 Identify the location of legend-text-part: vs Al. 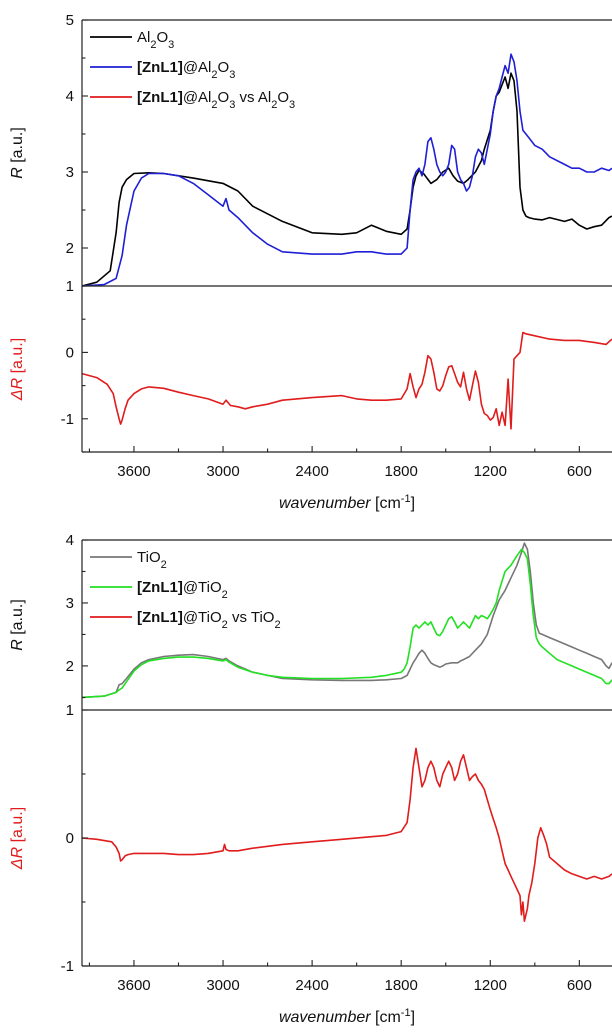
(253, 97).